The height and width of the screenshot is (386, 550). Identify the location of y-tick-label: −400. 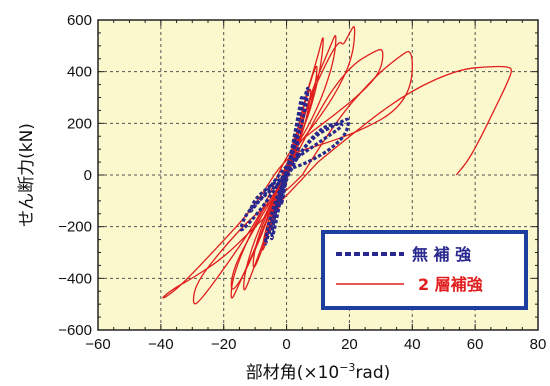
(75, 278).